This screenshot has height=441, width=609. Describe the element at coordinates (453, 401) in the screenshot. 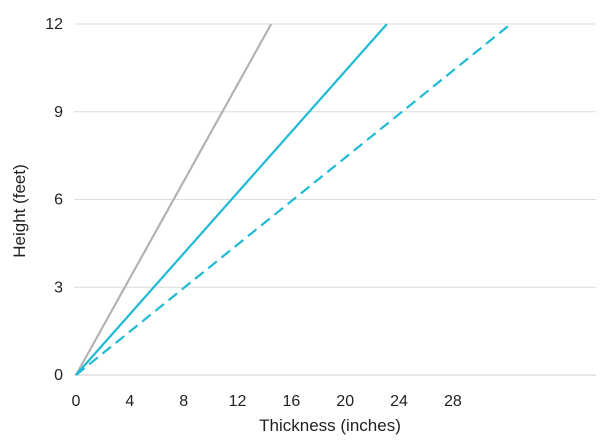

I see `x-tick-label-28: 28` at that location.